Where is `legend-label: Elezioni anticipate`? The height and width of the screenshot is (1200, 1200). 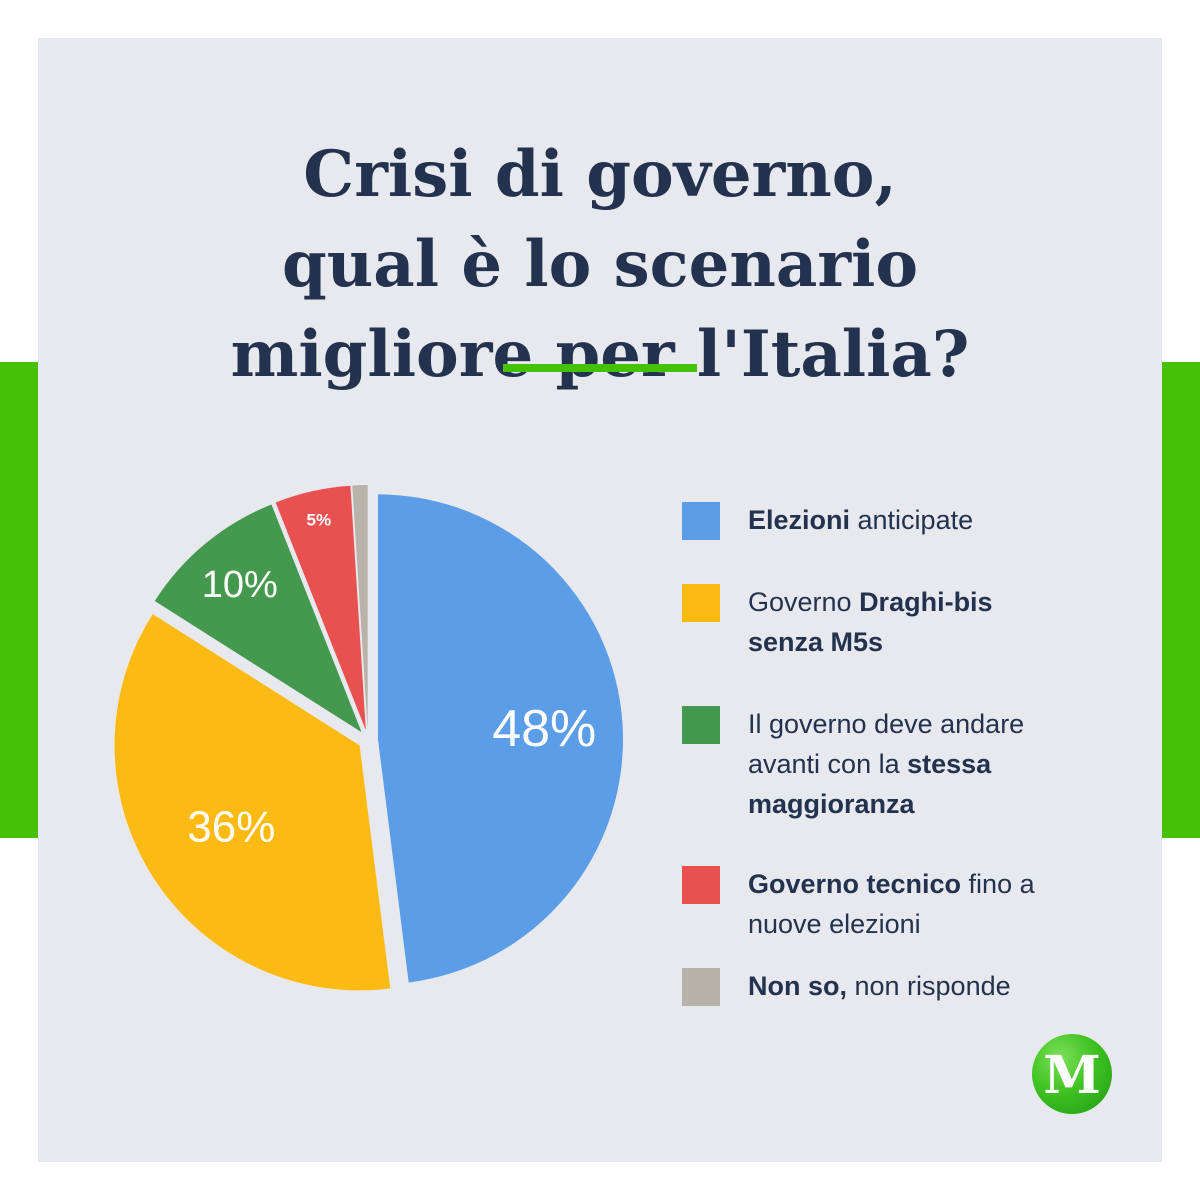
legend-label: Elezioni anticipate is located at coordinates (861, 520).